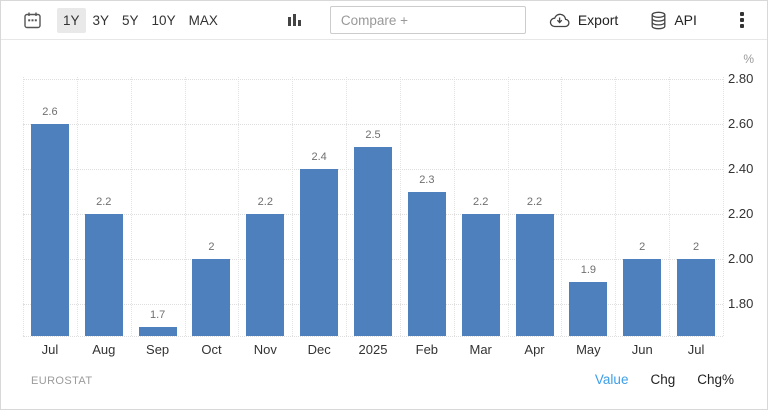  What do you see at coordinates (588, 349) in the screenshot?
I see `x-axis-tick-label: May` at bounding box center [588, 349].